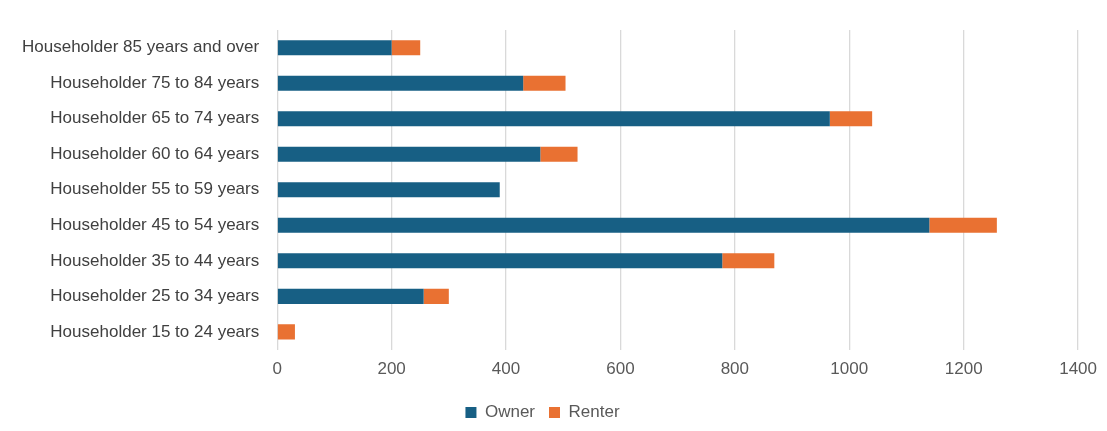  I want to click on x-tick-label: 1000, so click(849, 369).